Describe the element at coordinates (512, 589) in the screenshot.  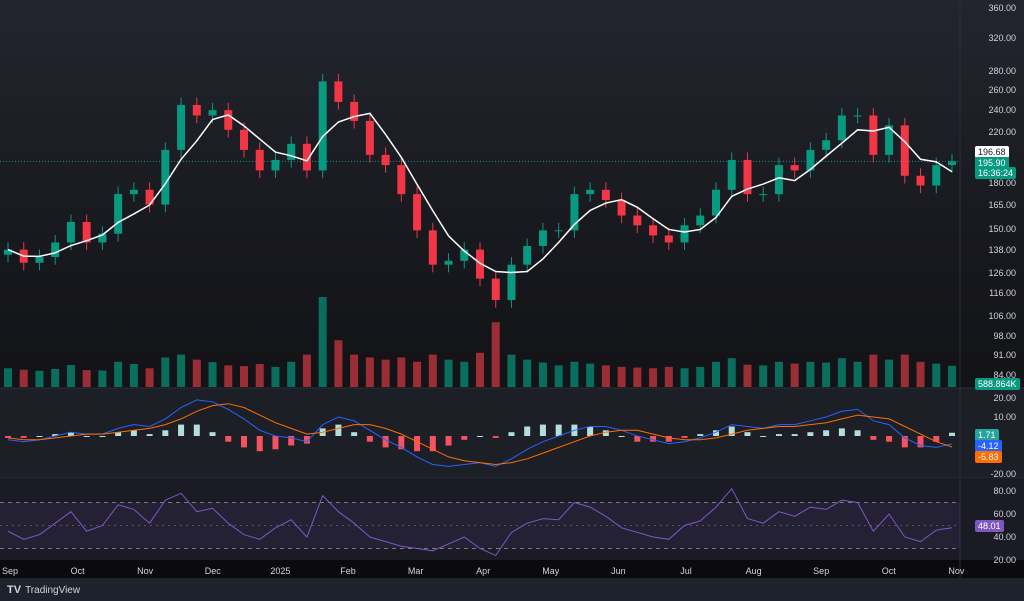
I see `footer-bar` at that location.